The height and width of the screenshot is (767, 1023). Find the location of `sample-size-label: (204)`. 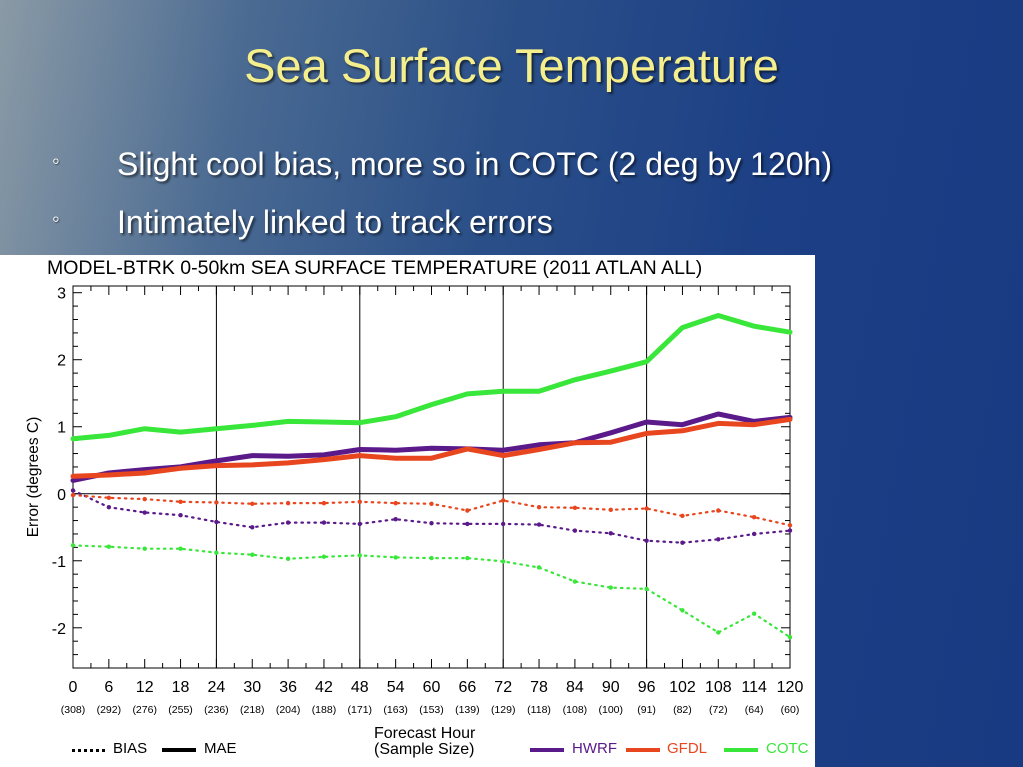

sample-size-label: (204) is located at coordinates (288, 710).